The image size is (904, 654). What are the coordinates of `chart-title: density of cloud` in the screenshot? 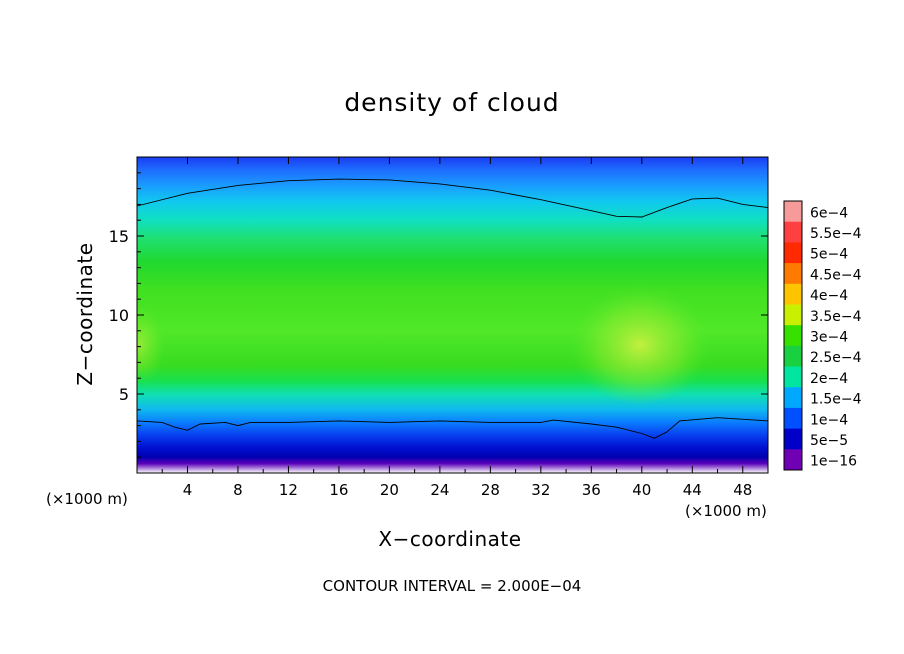 It's located at (452, 102).